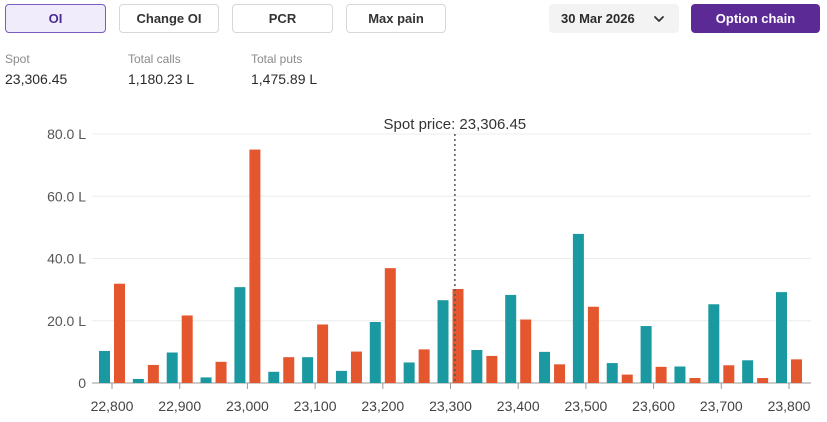 The width and height of the screenshot is (827, 422). What do you see at coordinates (455, 124) in the screenshot?
I see `spot-price-annotation: Spot price: 23,306.45` at bounding box center [455, 124].